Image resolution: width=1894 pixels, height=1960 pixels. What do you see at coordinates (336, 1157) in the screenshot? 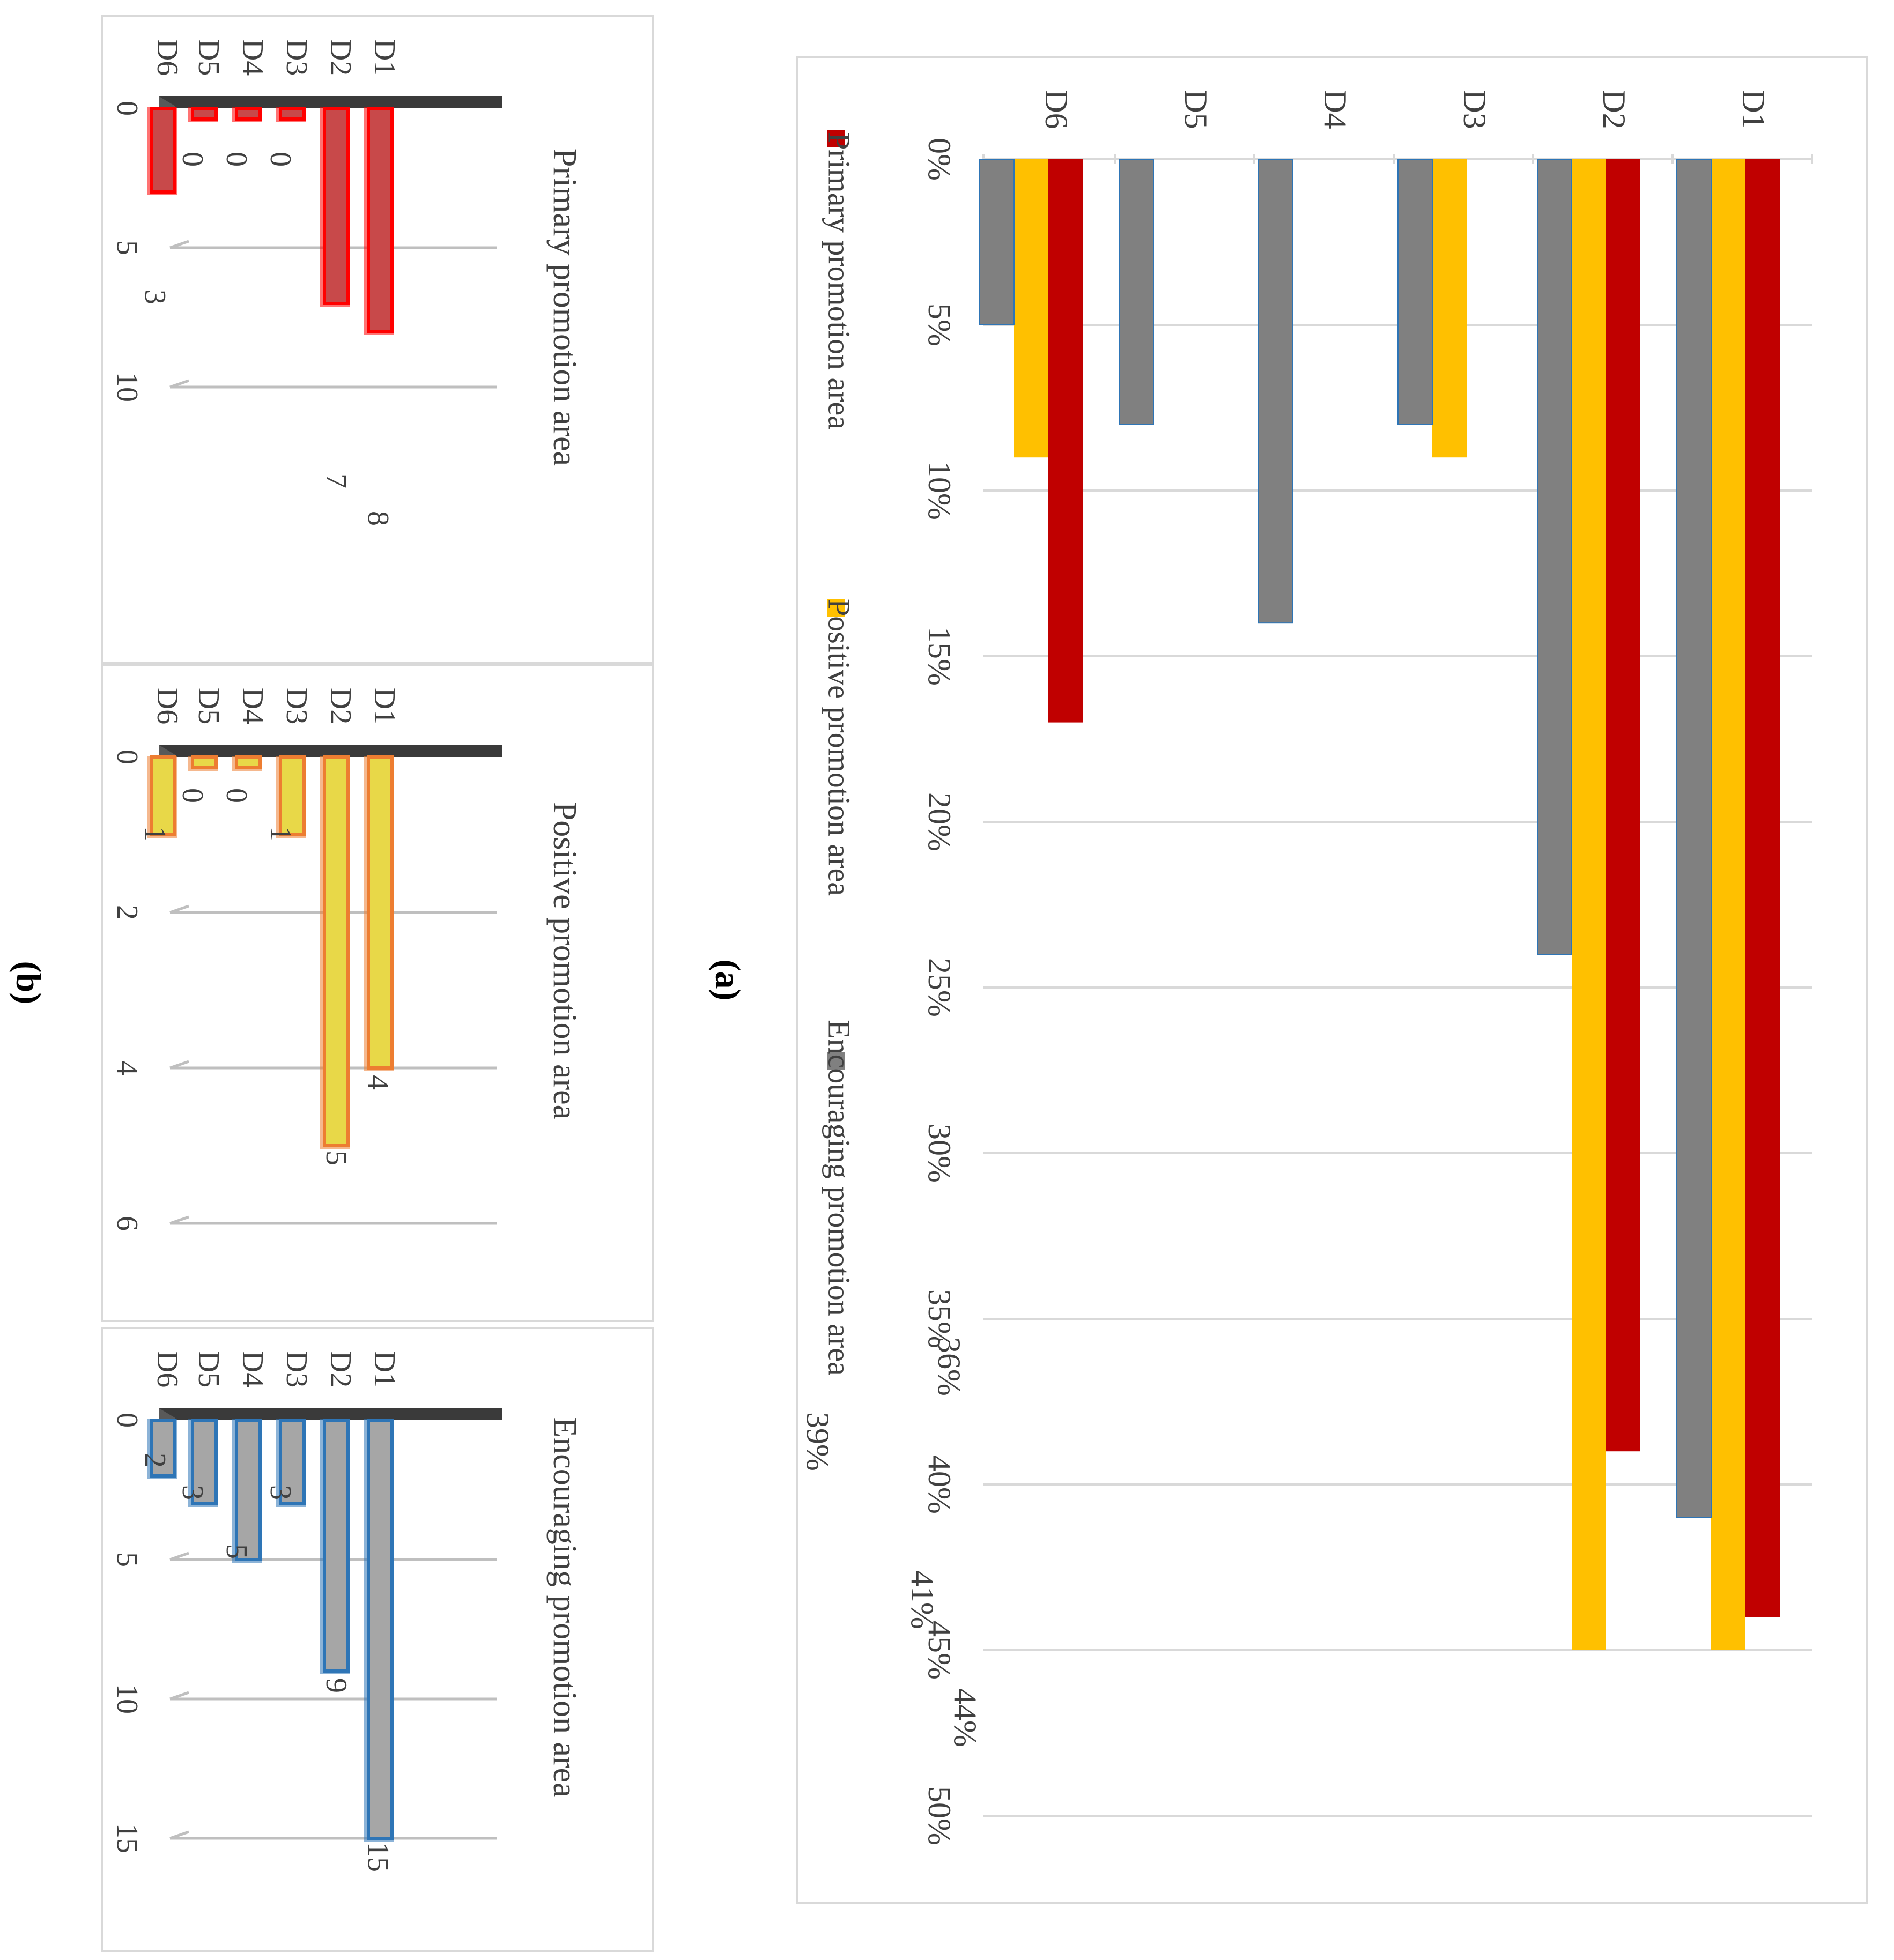
I see `data-label: 5` at bounding box center [336, 1157].